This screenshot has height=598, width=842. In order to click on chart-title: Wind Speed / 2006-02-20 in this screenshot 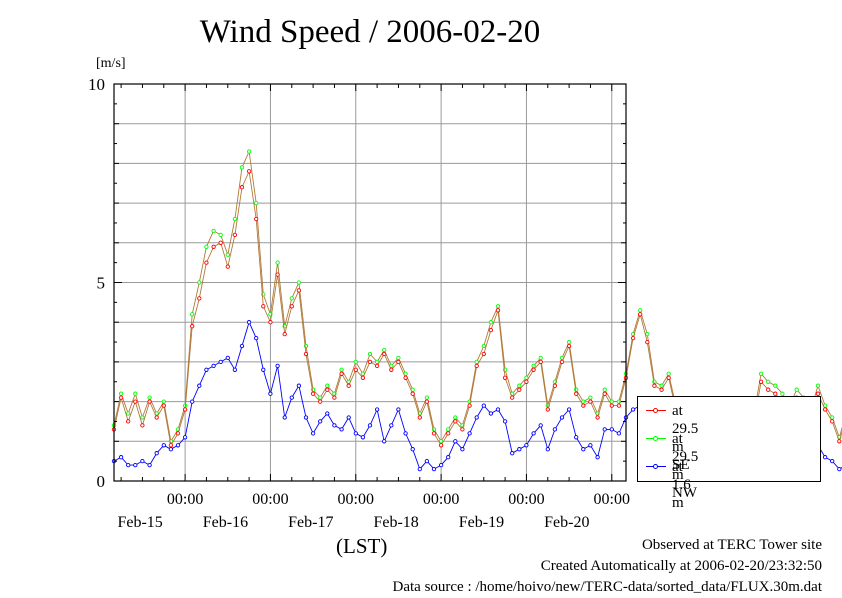, I will do `click(370, 32)`.